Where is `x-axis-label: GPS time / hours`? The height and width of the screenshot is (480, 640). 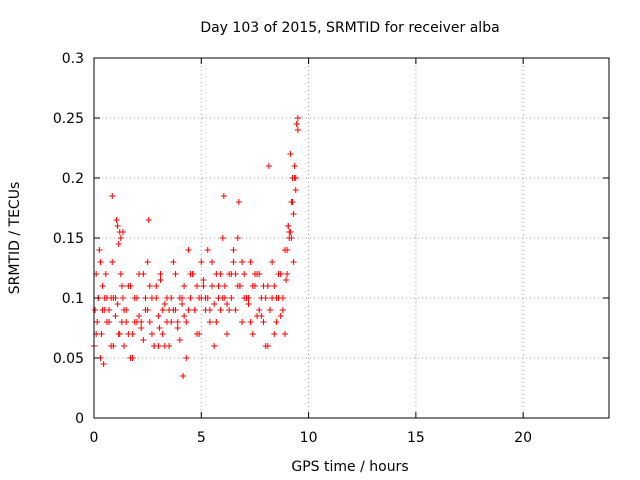 x-axis-label: GPS time / hours is located at coordinates (349, 467).